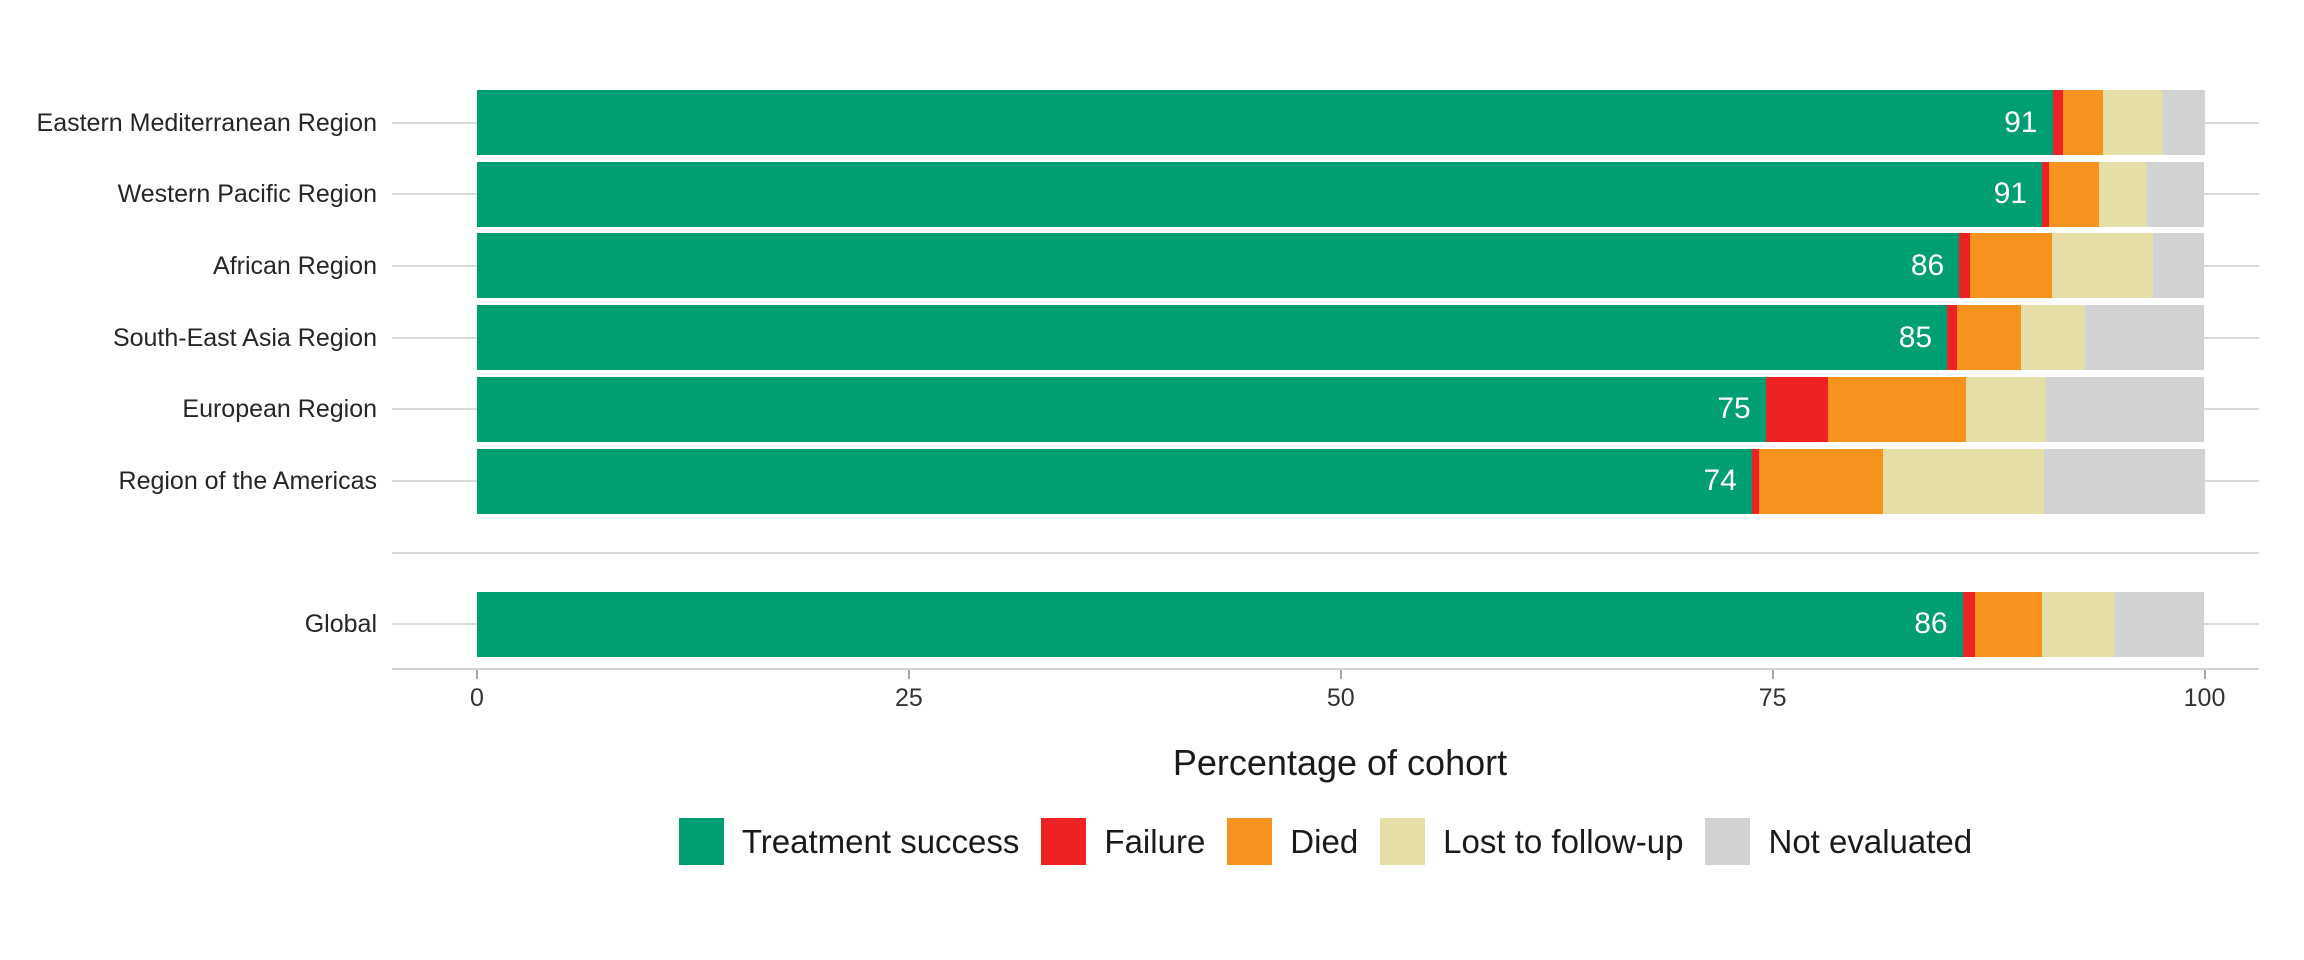 This screenshot has width=2304, height=960. Describe the element at coordinates (1563, 841) in the screenshot. I see `legend-label-lost-to-follow-up: Lost to follow-up` at that location.